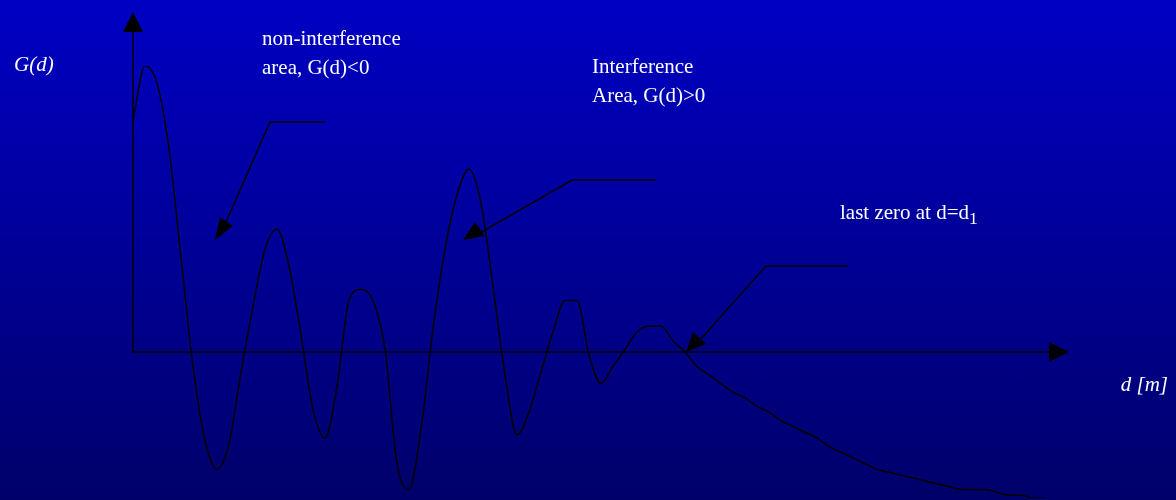 The image size is (1176, 500). I want to click on annotation: Interference Area, G(d)>0, so click(649, 81).